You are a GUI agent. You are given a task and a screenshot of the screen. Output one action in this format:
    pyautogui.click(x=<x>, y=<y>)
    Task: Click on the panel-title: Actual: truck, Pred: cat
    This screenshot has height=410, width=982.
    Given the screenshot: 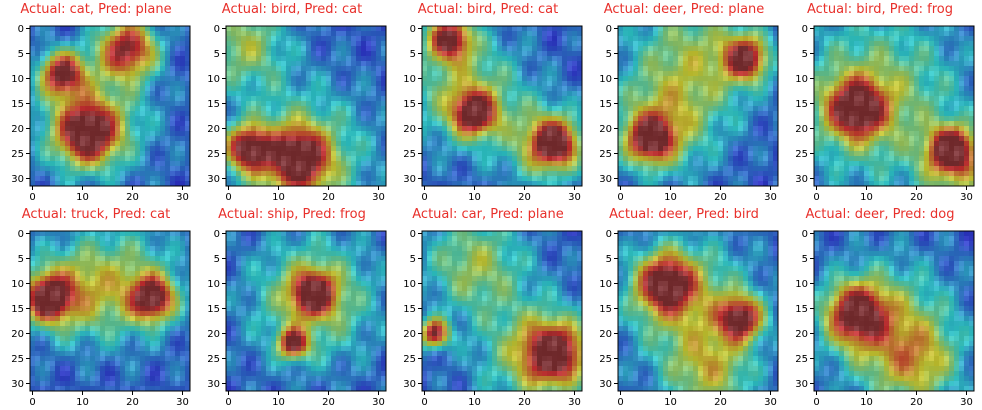 What is the action you would take?
    pyautogui.click(x=96, y=214)
    